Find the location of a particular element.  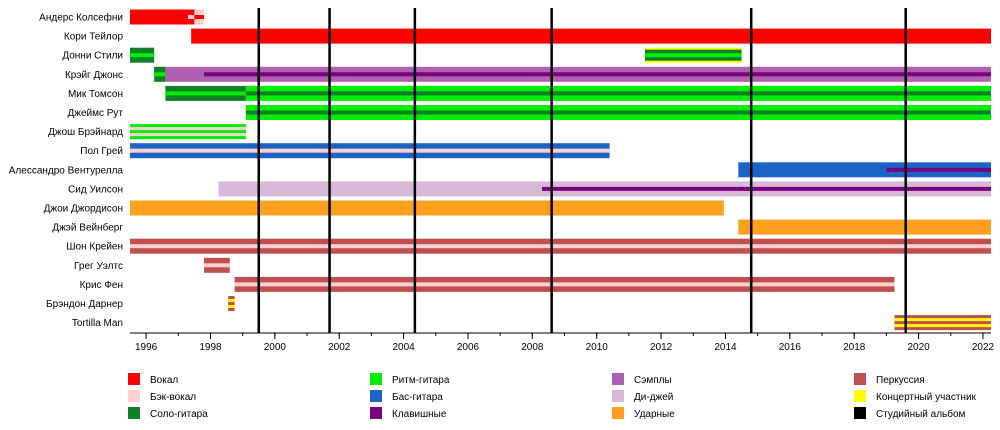

tick-label: 1998 is located at coordinates (210, 347).